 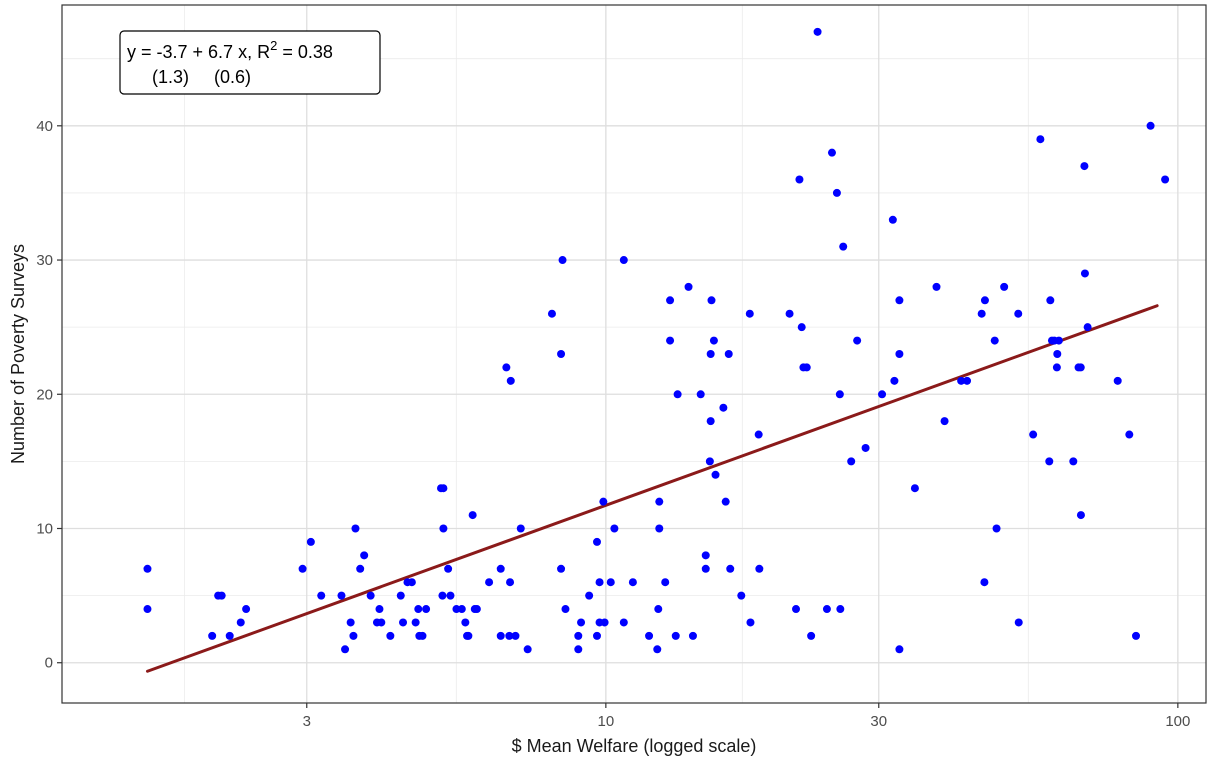 What do you see at coordinates (201, 77) in the screenshot?
I see `equation-line-2: (1.3) (0.6)` at bounding box center [201, 77].